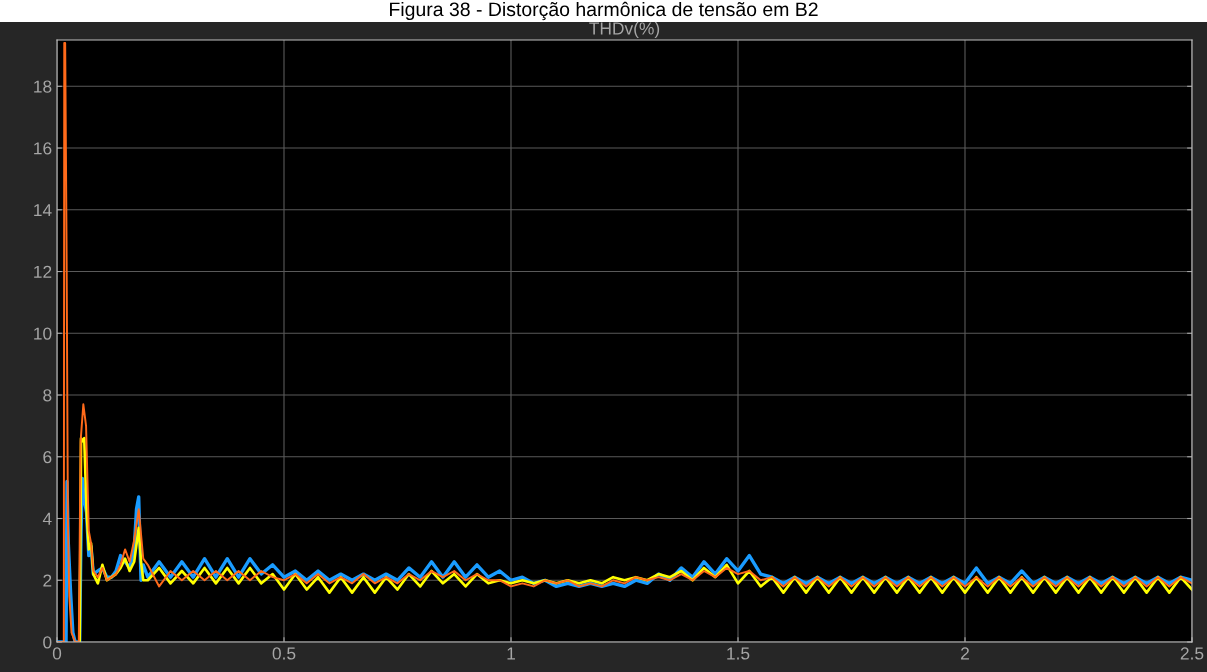 The height and width of the screenshot is (672, 1207). Describe the element at coordinates (43, 86) in the screenshot. I see `y-tick-label: 18` at that location.